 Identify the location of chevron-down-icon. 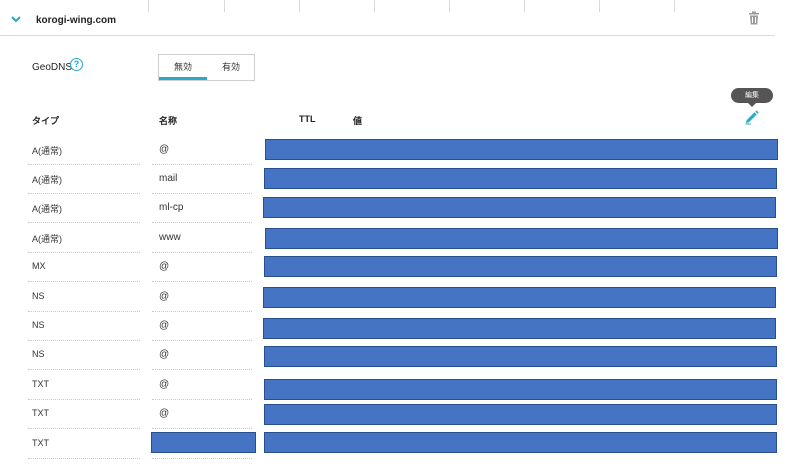
(16, 19).